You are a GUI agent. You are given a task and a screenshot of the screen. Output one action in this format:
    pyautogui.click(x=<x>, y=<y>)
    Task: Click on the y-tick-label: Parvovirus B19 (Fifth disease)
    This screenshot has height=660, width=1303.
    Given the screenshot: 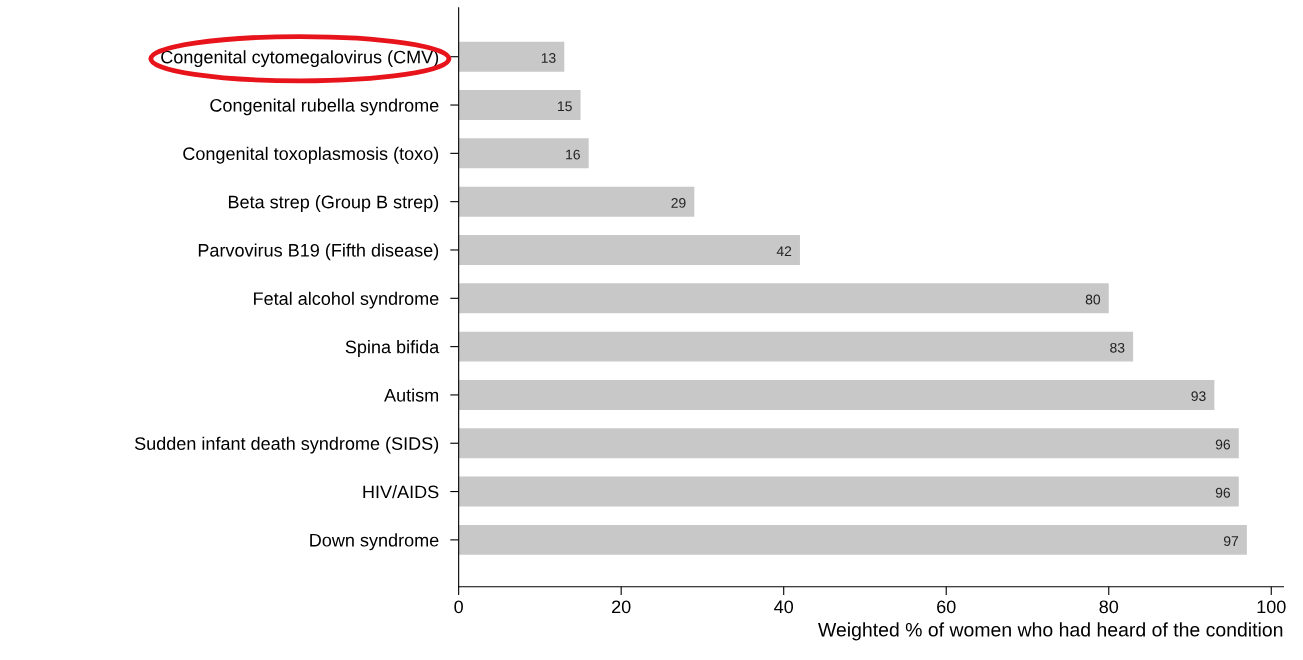 What is the action you would take?
    pyautogui.click(x=318, y=252)
    